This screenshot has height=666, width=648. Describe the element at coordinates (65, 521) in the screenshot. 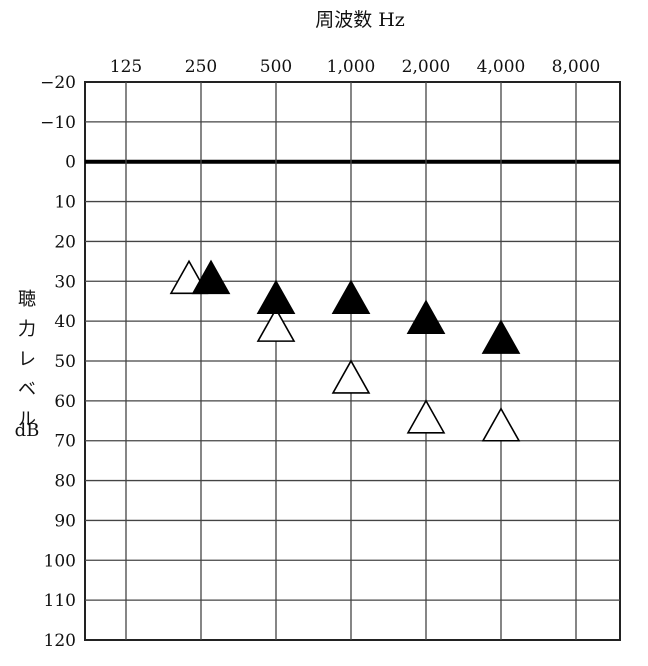

I see `y-tick-label: 90` at that location.